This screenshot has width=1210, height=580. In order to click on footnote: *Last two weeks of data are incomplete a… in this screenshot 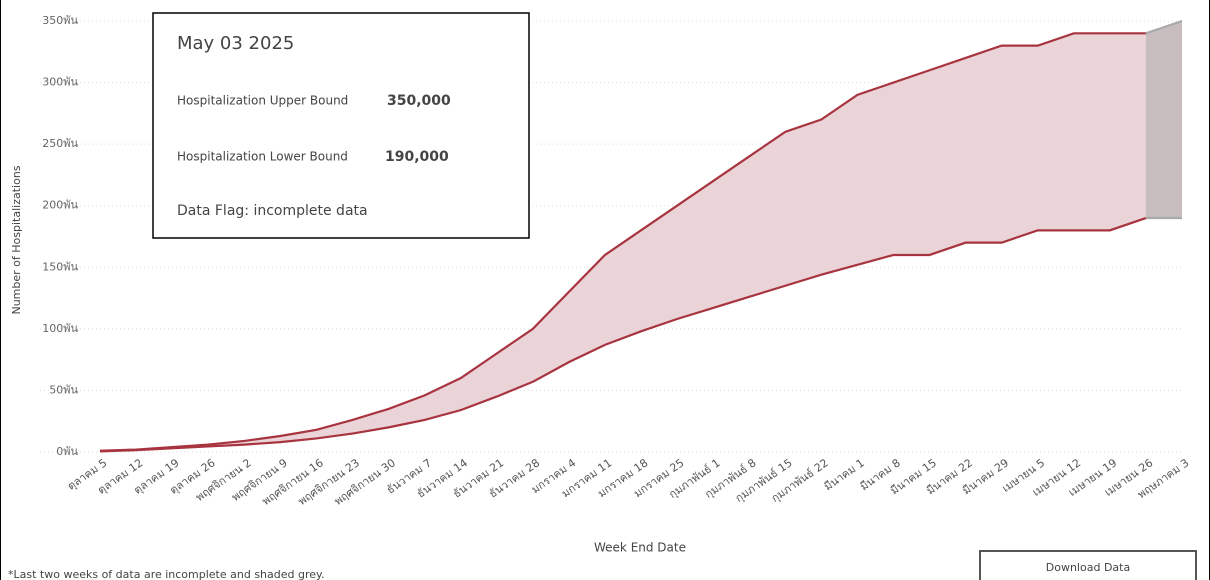, I will do `click(166, 574)`.